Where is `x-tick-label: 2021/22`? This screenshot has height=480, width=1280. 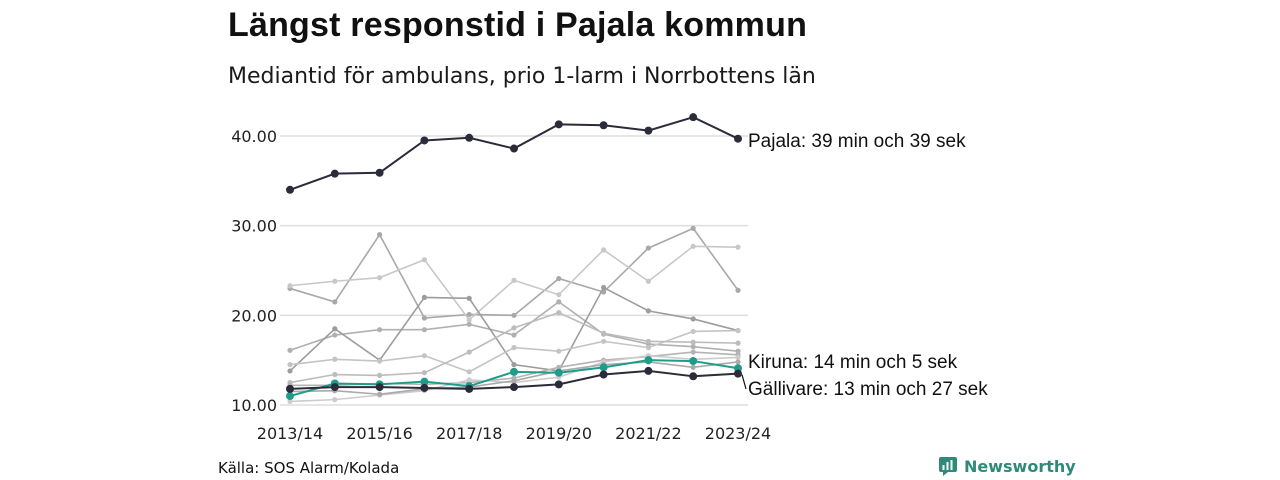
x-tick-label: 2021/22 is located at coordinates (648, 433).